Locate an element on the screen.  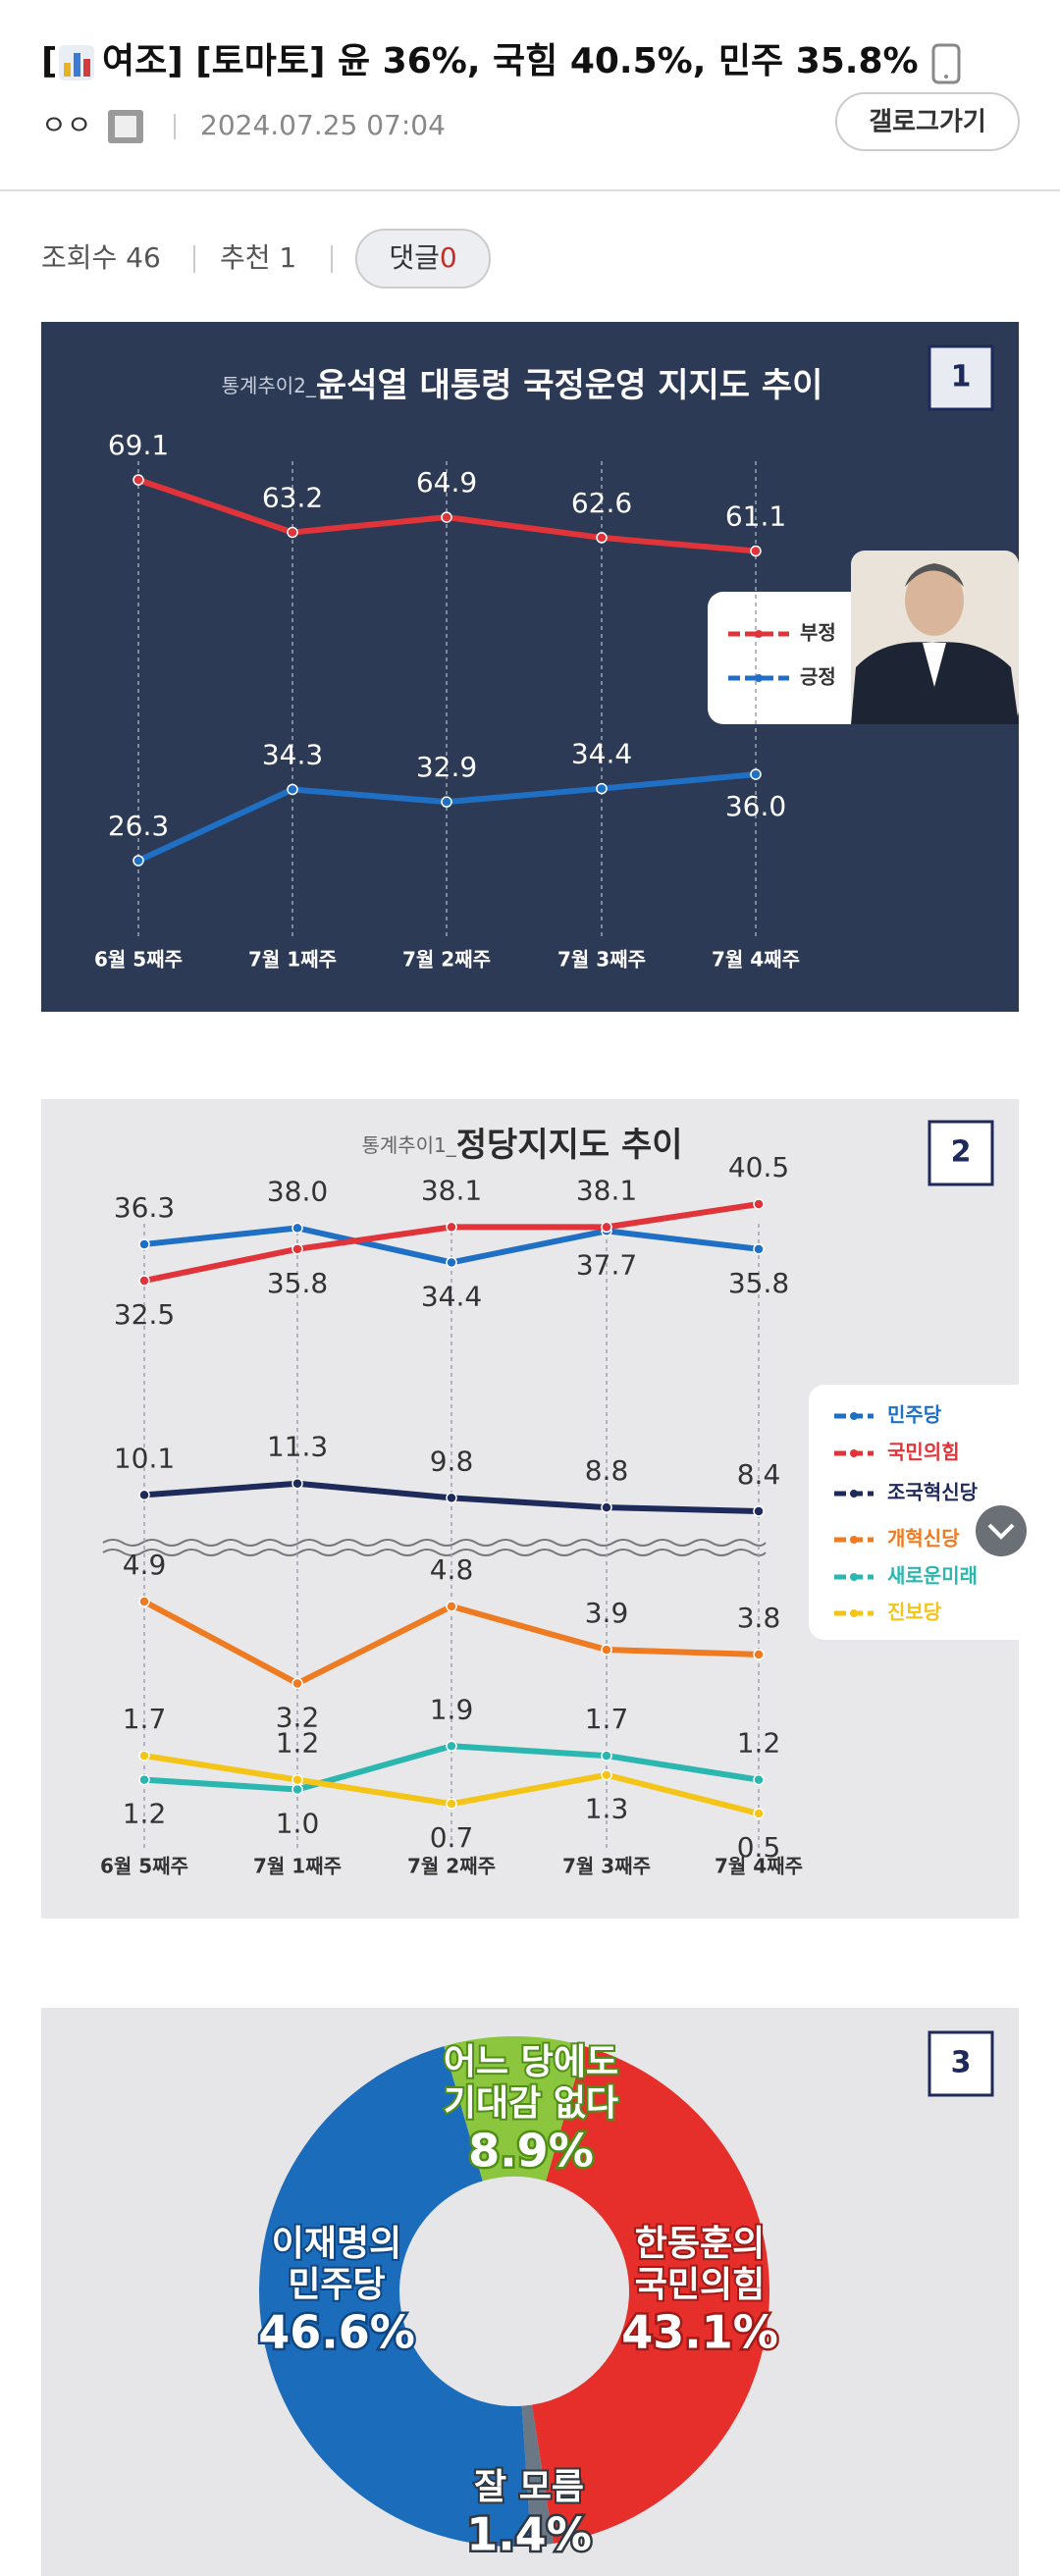
legend-label: 진보당 is located at coordinates (914, 1612).